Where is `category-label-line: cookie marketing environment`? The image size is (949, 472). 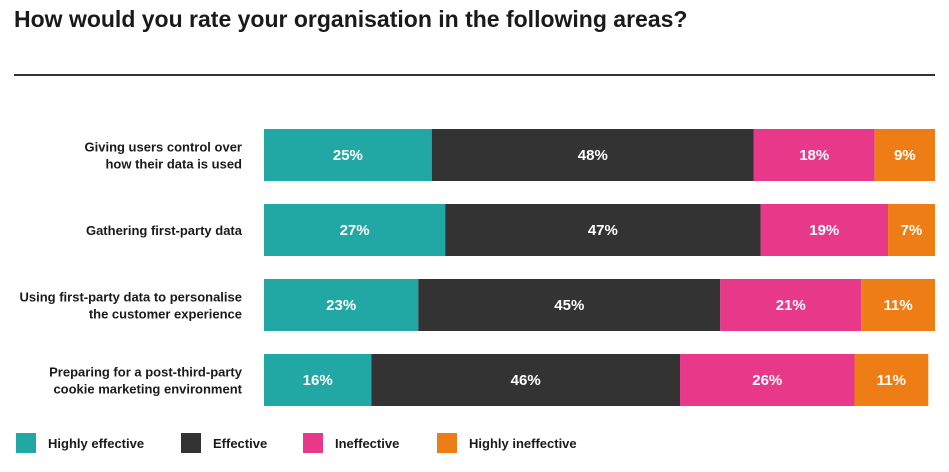 category-label-line: cookie marketing environment is located at coordinates (147, 389).